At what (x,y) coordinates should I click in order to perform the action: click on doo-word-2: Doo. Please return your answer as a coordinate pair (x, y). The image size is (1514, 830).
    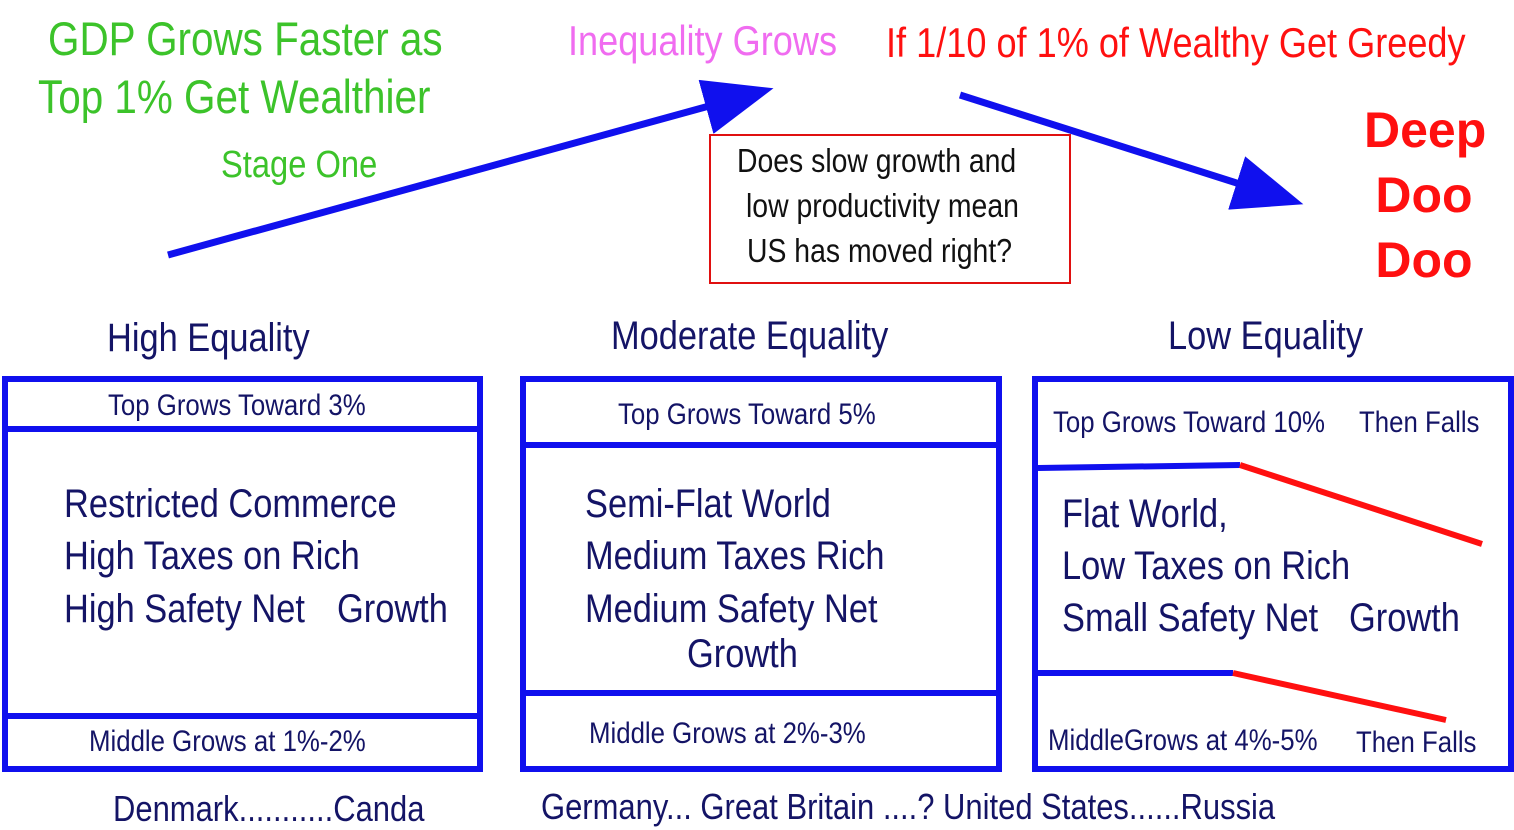
    Looking at the image, I should click on (1424, 260).